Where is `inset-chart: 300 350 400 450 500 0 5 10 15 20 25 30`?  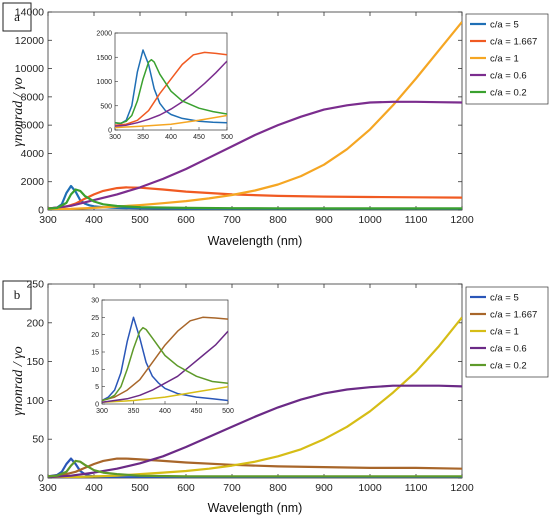
inset-chart: 300 350 400 450 500 0 5 10 15 20 25 30 is located at coordinates (162, 357).